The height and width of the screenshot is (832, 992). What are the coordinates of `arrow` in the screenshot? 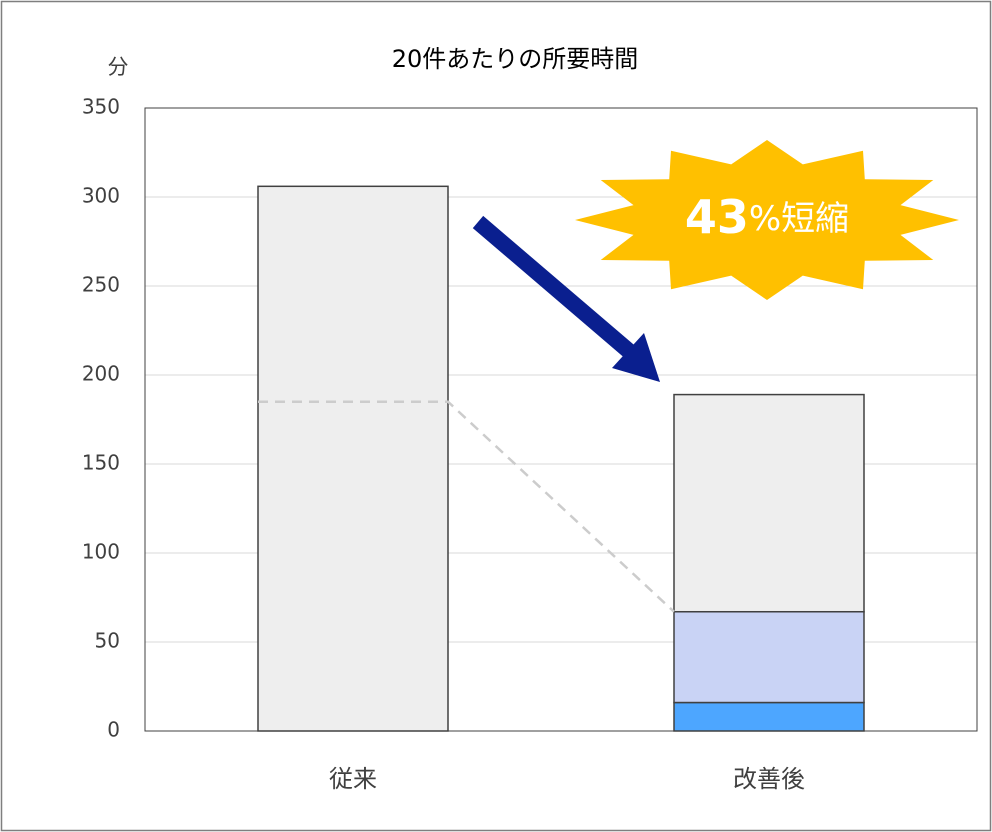 It's located at (566, 298).